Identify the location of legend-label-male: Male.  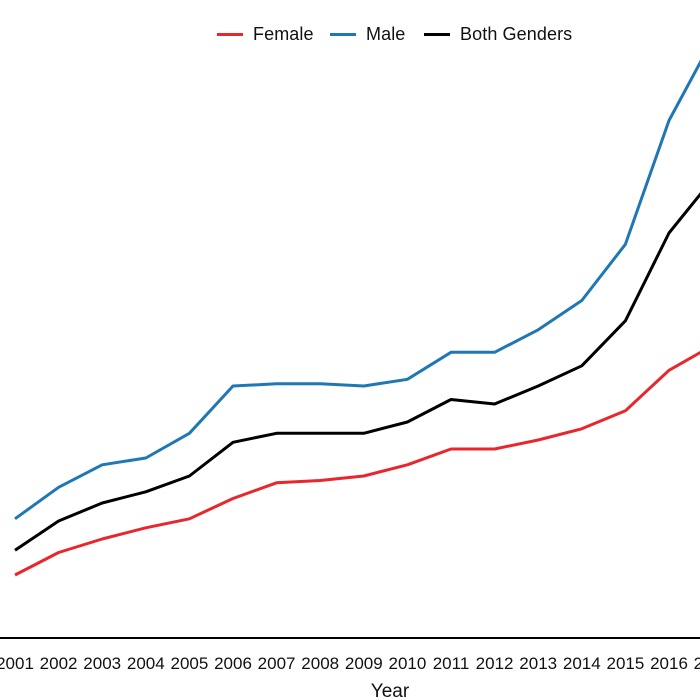
(386, 33).